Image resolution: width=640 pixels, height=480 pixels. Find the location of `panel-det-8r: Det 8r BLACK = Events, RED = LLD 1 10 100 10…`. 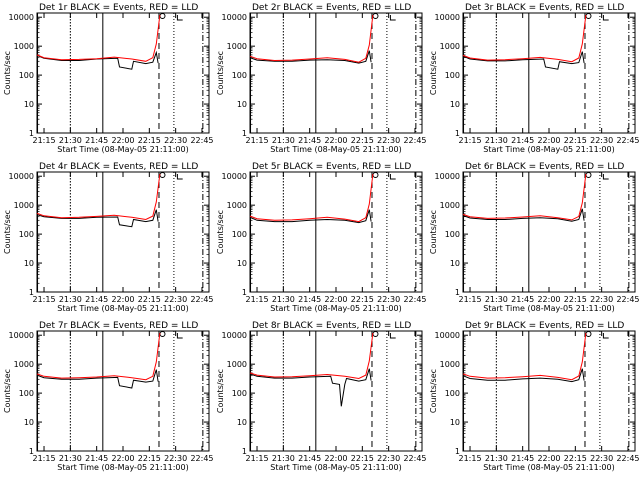

panel-det-8r: Det 8r BLACK = Events, RED = LLD 1 10 100 10… is located at coordinates (321, 396).